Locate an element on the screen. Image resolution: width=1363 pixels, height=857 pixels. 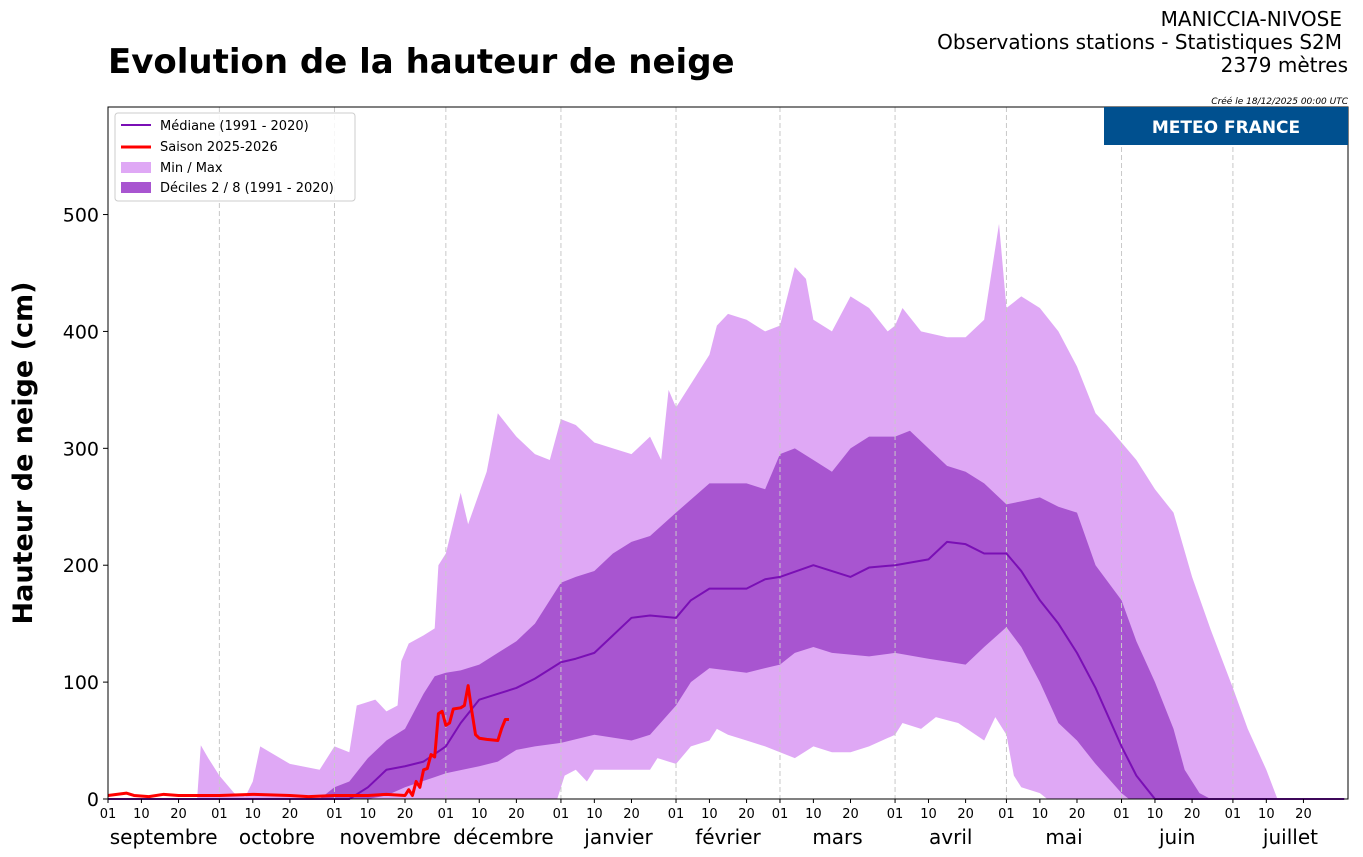
y-tick-label: 500 is located at coordinates (81, 216).